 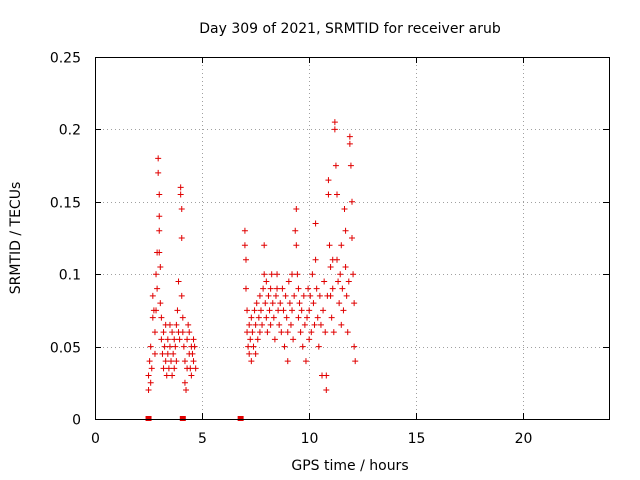 What do you see at coordinates (65, 59) in the screenshot?
I see `y-tick-label: 0.25` at bounding box center [65, 59].